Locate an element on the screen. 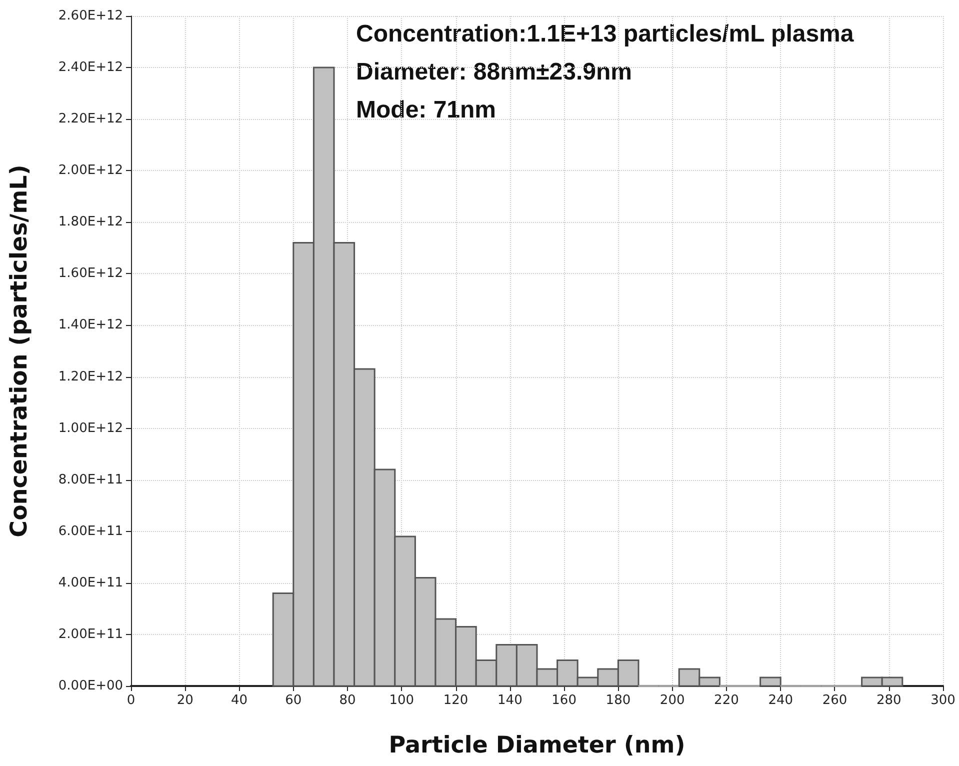 The height and width of the screenshot is (766, 959). x-tick-label: 280 is located at coordinates (889, 700).